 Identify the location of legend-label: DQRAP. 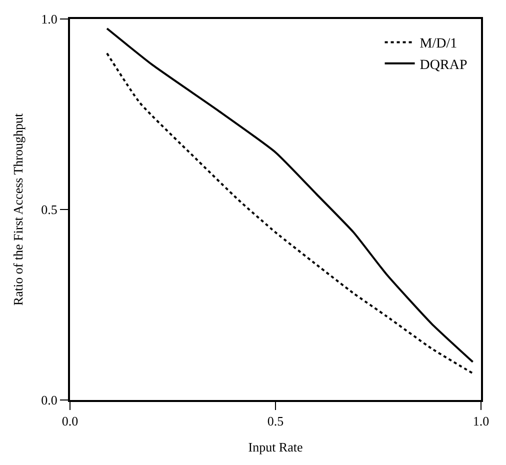
(444, 65).